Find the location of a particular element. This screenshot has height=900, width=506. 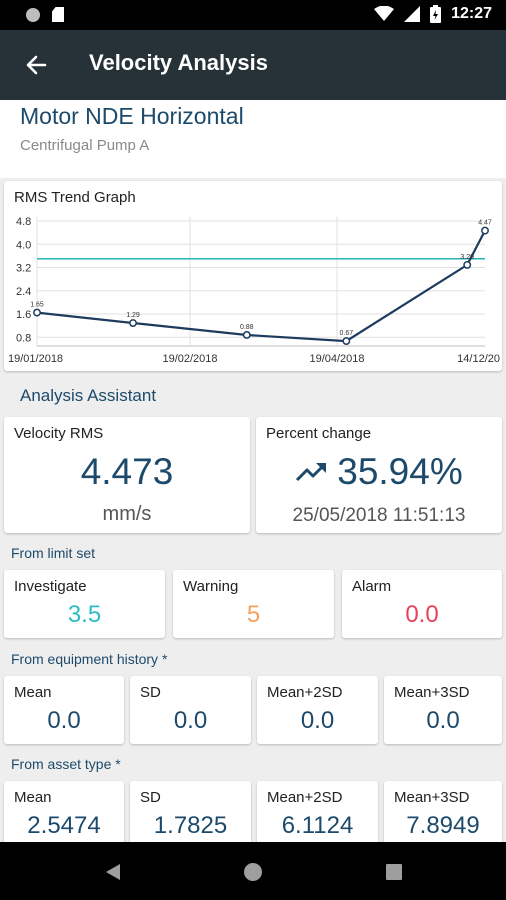

nav-recents-button is located at coordinates (394, 872).